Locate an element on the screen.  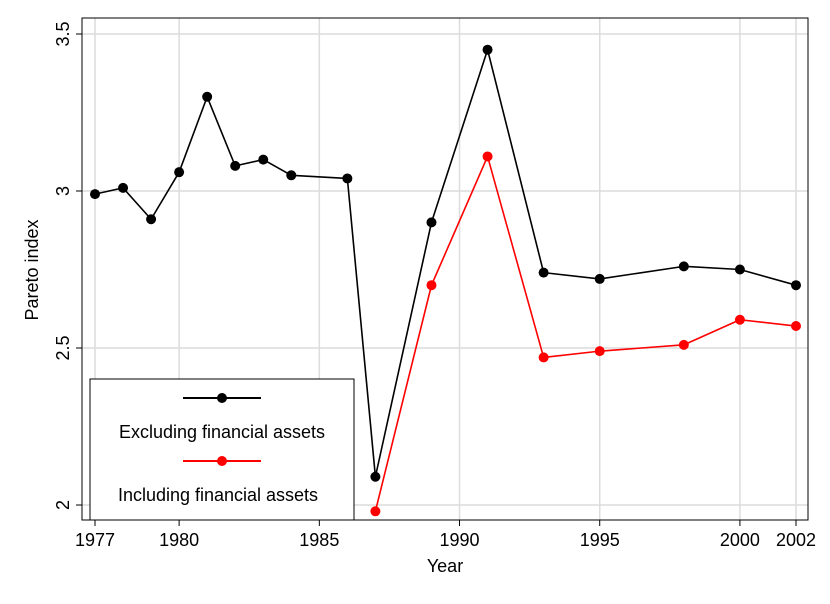
legend-label-excluding: Excluding financial assets is located at coordinates (222, 432).